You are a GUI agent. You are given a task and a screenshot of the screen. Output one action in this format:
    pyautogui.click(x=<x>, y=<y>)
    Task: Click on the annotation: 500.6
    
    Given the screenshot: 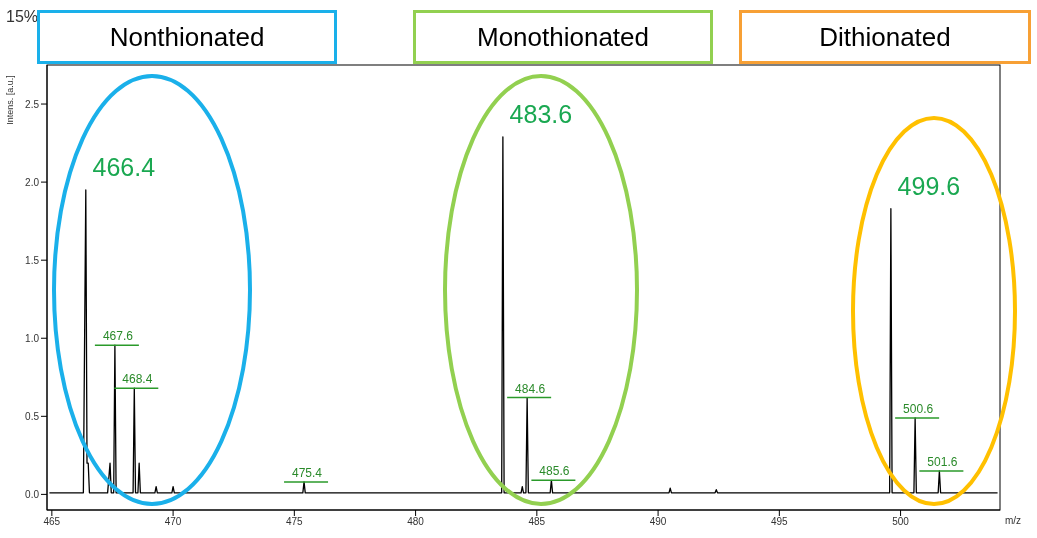 What is the action you would take?
    pyautogui.click(x=918, y=408)
    